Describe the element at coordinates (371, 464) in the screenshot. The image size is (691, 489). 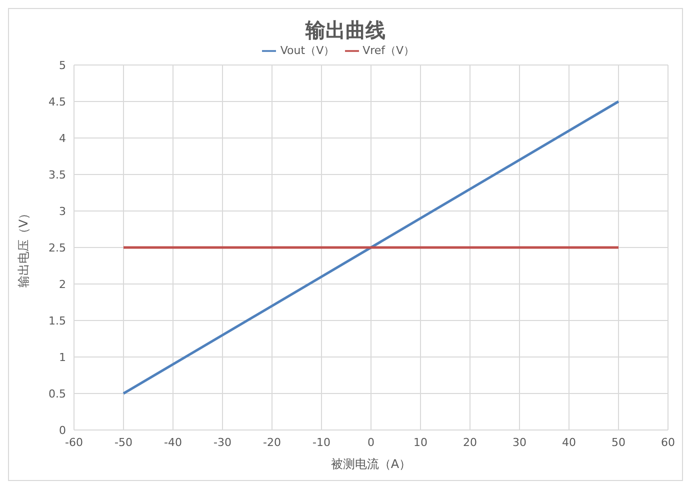
I see `x-axis-title: 被测电流（A）` at that location.